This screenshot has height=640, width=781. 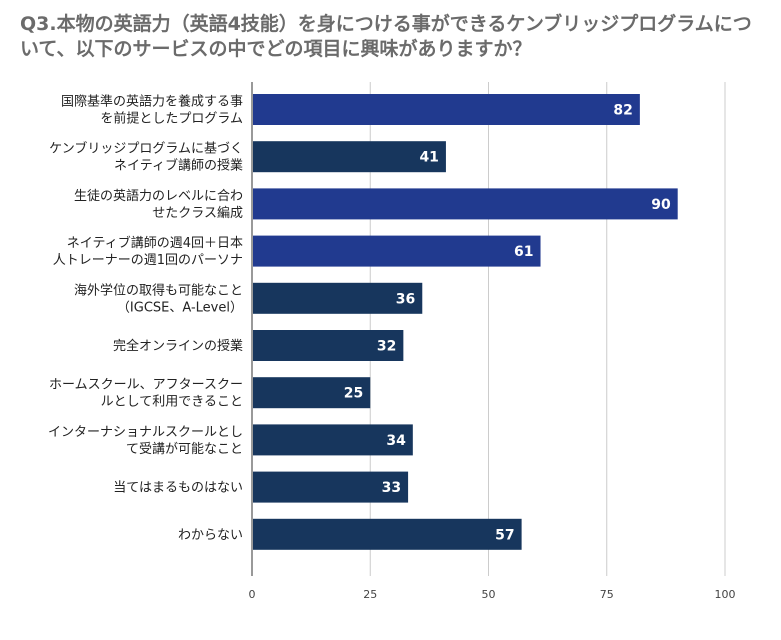 I want to click on category-label-line: て受講が可能なこと, so click(x=184, y=449).